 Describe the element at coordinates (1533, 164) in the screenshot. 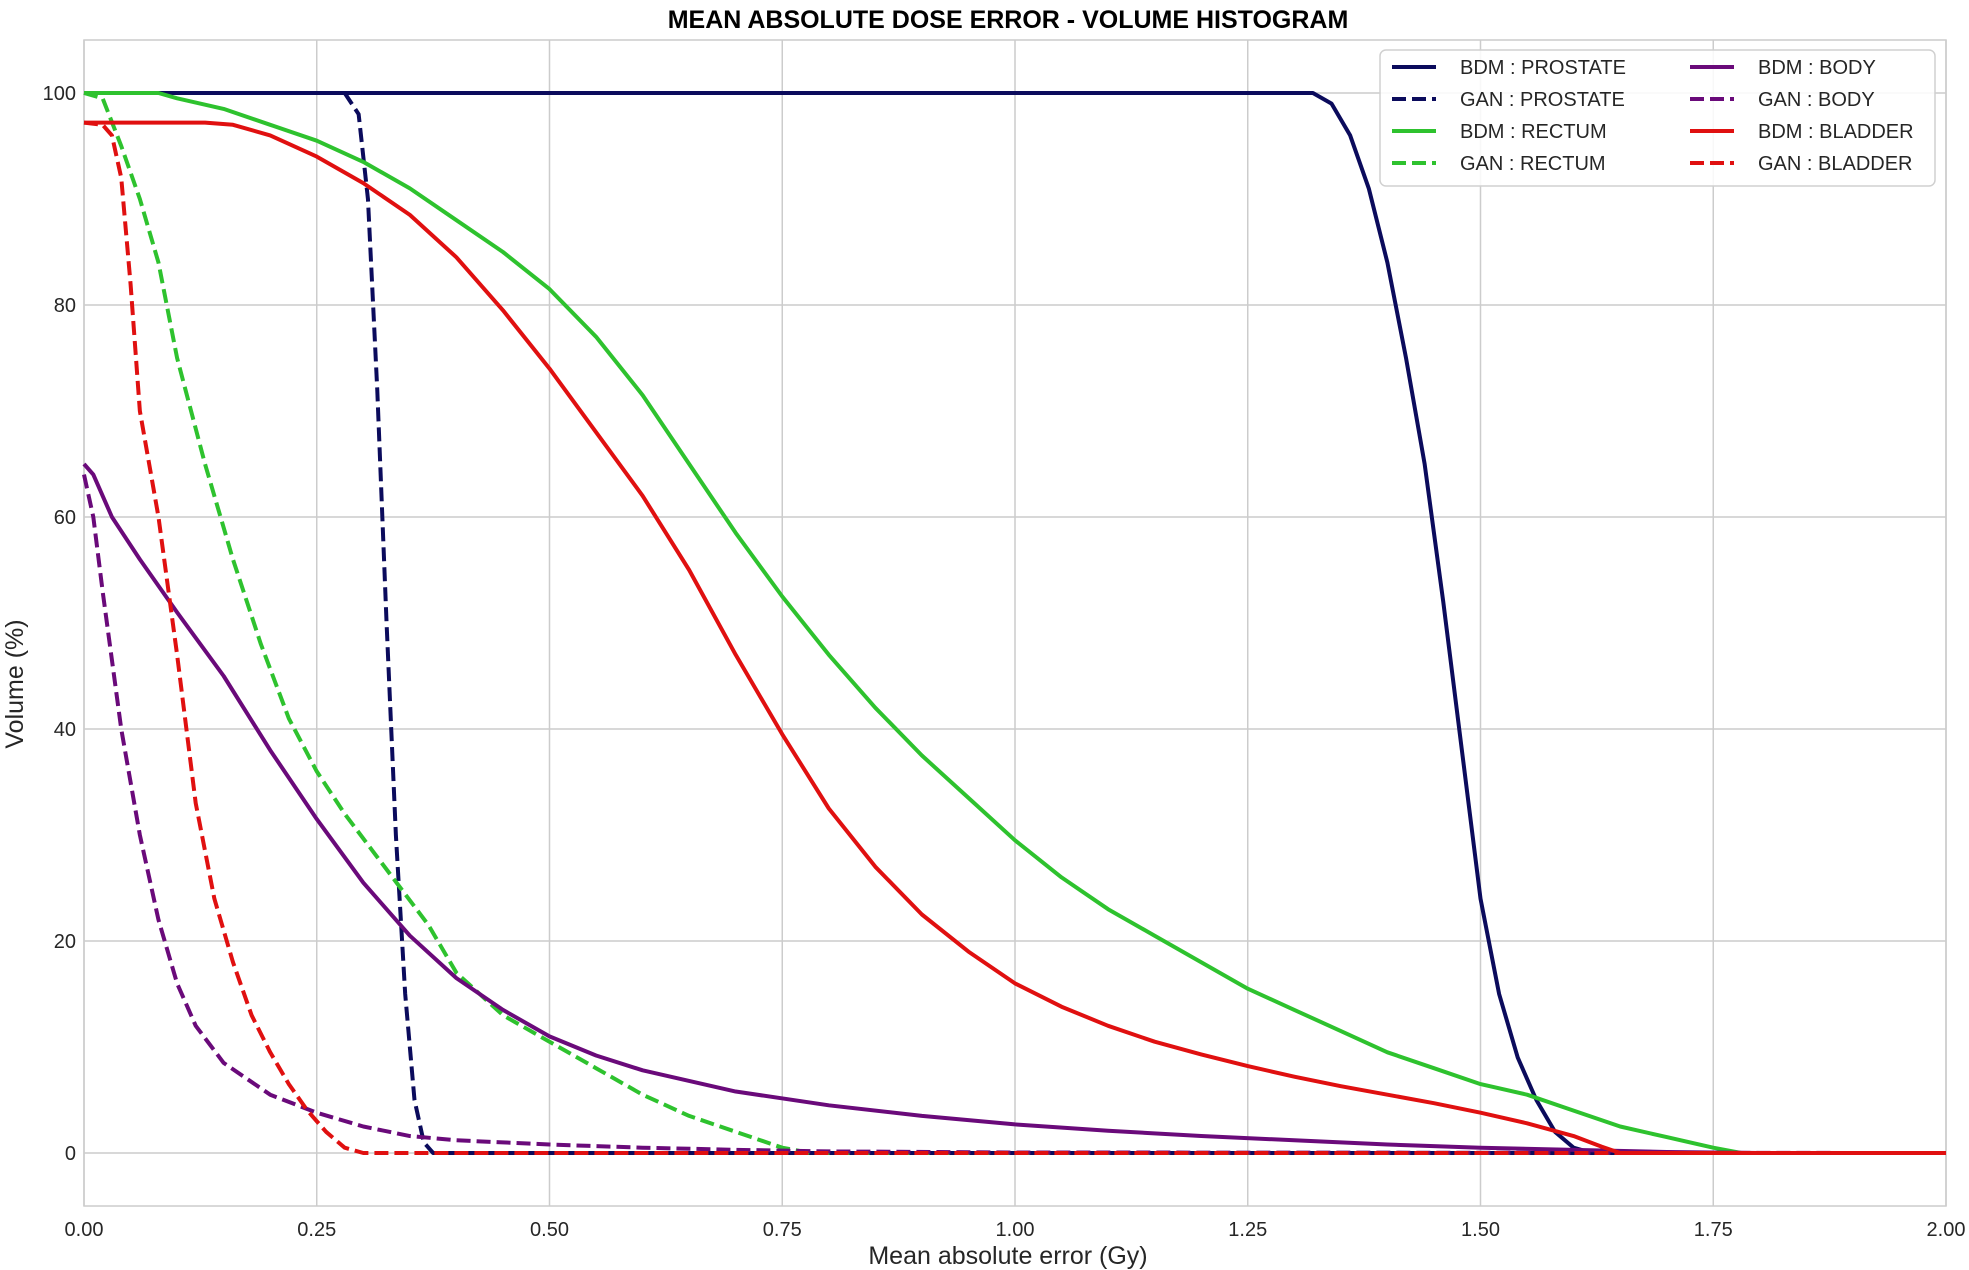

I see `legend-label-gan-rectum: GAN : RECTUM` at that location.